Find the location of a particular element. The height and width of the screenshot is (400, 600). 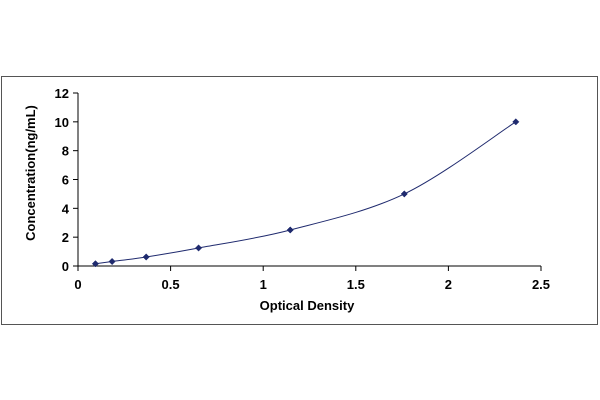

x-tick-label: 2.5 is located at coordinates (541, 284).